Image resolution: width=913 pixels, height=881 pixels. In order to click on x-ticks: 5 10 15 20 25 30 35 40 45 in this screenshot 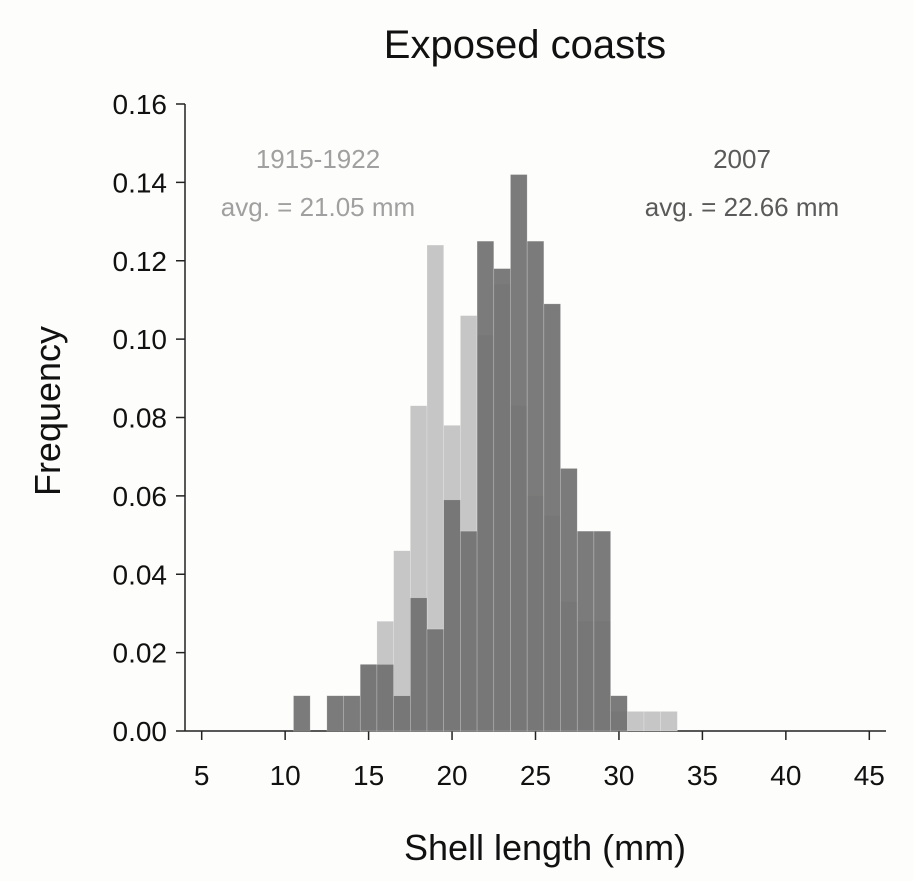, I will do `click(539, 761)`.